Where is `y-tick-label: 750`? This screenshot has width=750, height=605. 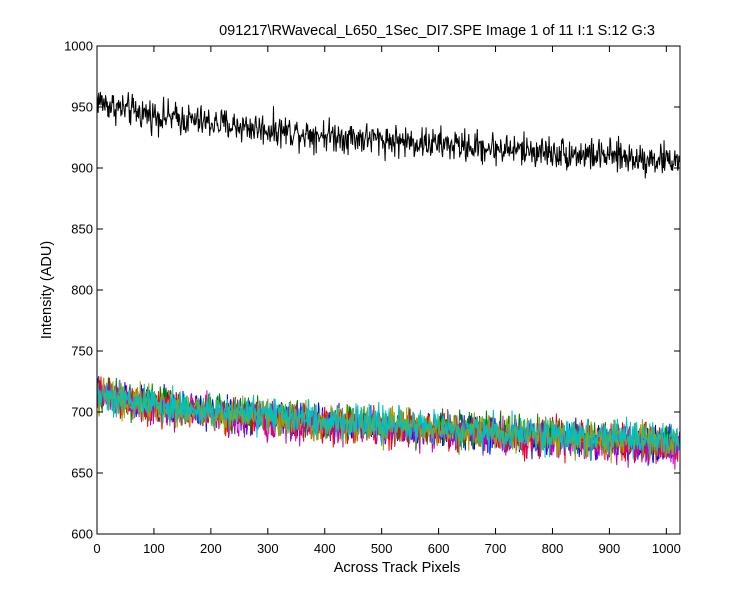 y-tick-label: 750 is located at coordinates (82, 351).